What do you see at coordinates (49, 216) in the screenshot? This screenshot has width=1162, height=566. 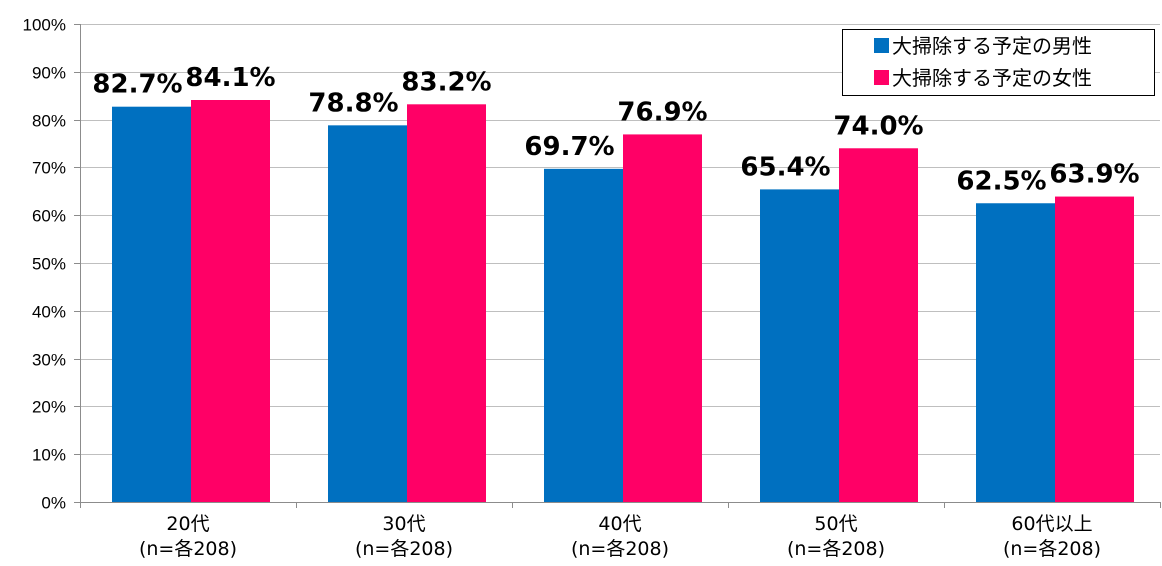 I see `y-tick-label: 60%` at bounding box center [49, 216].